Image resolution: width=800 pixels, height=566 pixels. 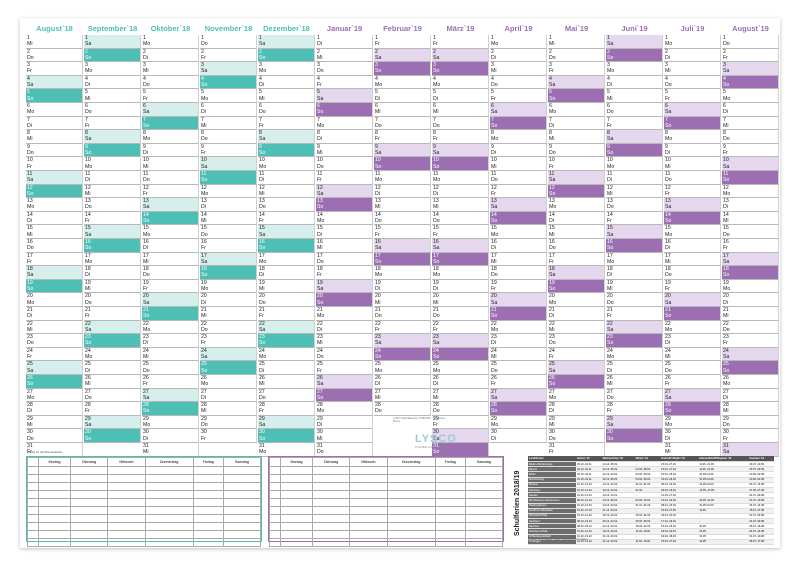 I want to click on day-cell: 28 Mi, so click(x=750, y=409).